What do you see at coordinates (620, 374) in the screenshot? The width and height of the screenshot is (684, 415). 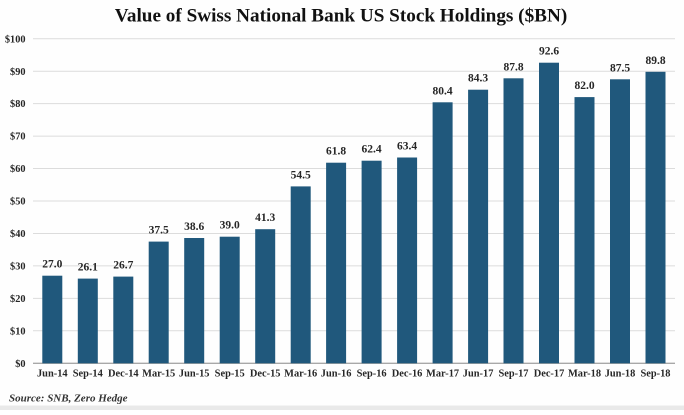 I see `svg-text: Jun-18` at bounding box center [620, 374].